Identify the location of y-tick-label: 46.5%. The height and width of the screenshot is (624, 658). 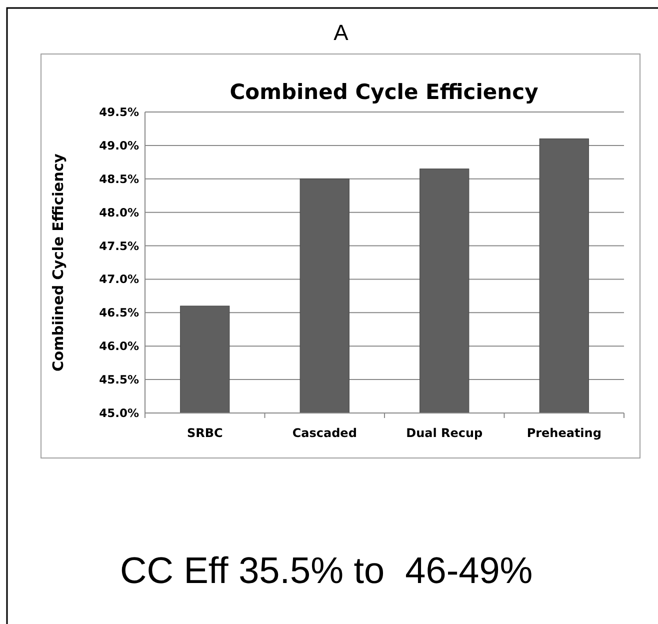
(119, 313).